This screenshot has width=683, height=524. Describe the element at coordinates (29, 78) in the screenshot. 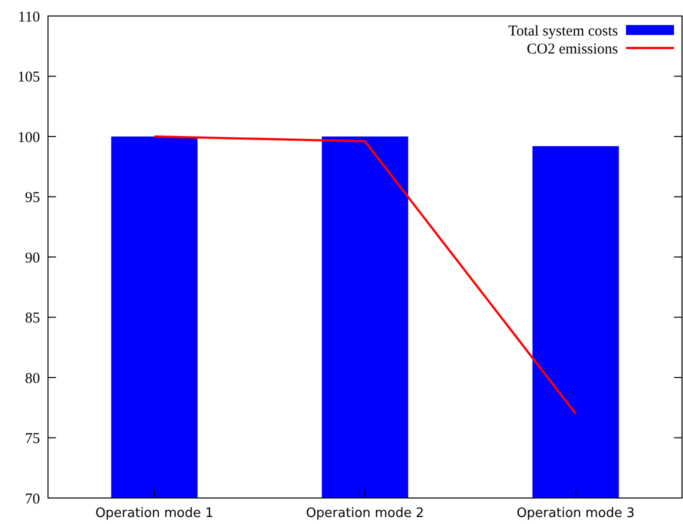

I see `y-tick-label: 105` at that location.